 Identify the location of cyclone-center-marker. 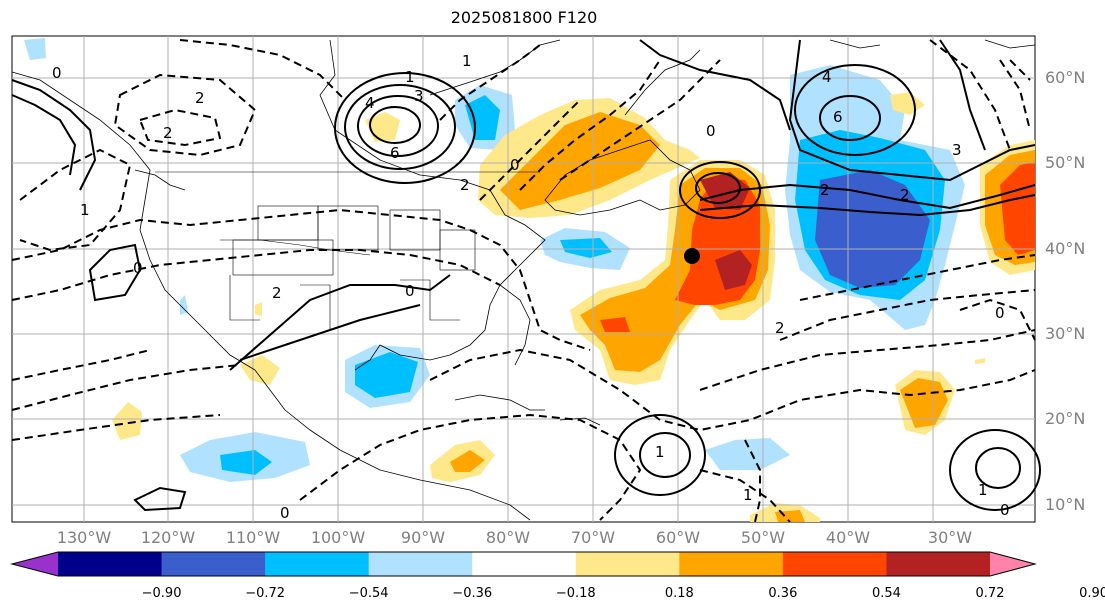
(692, 256).